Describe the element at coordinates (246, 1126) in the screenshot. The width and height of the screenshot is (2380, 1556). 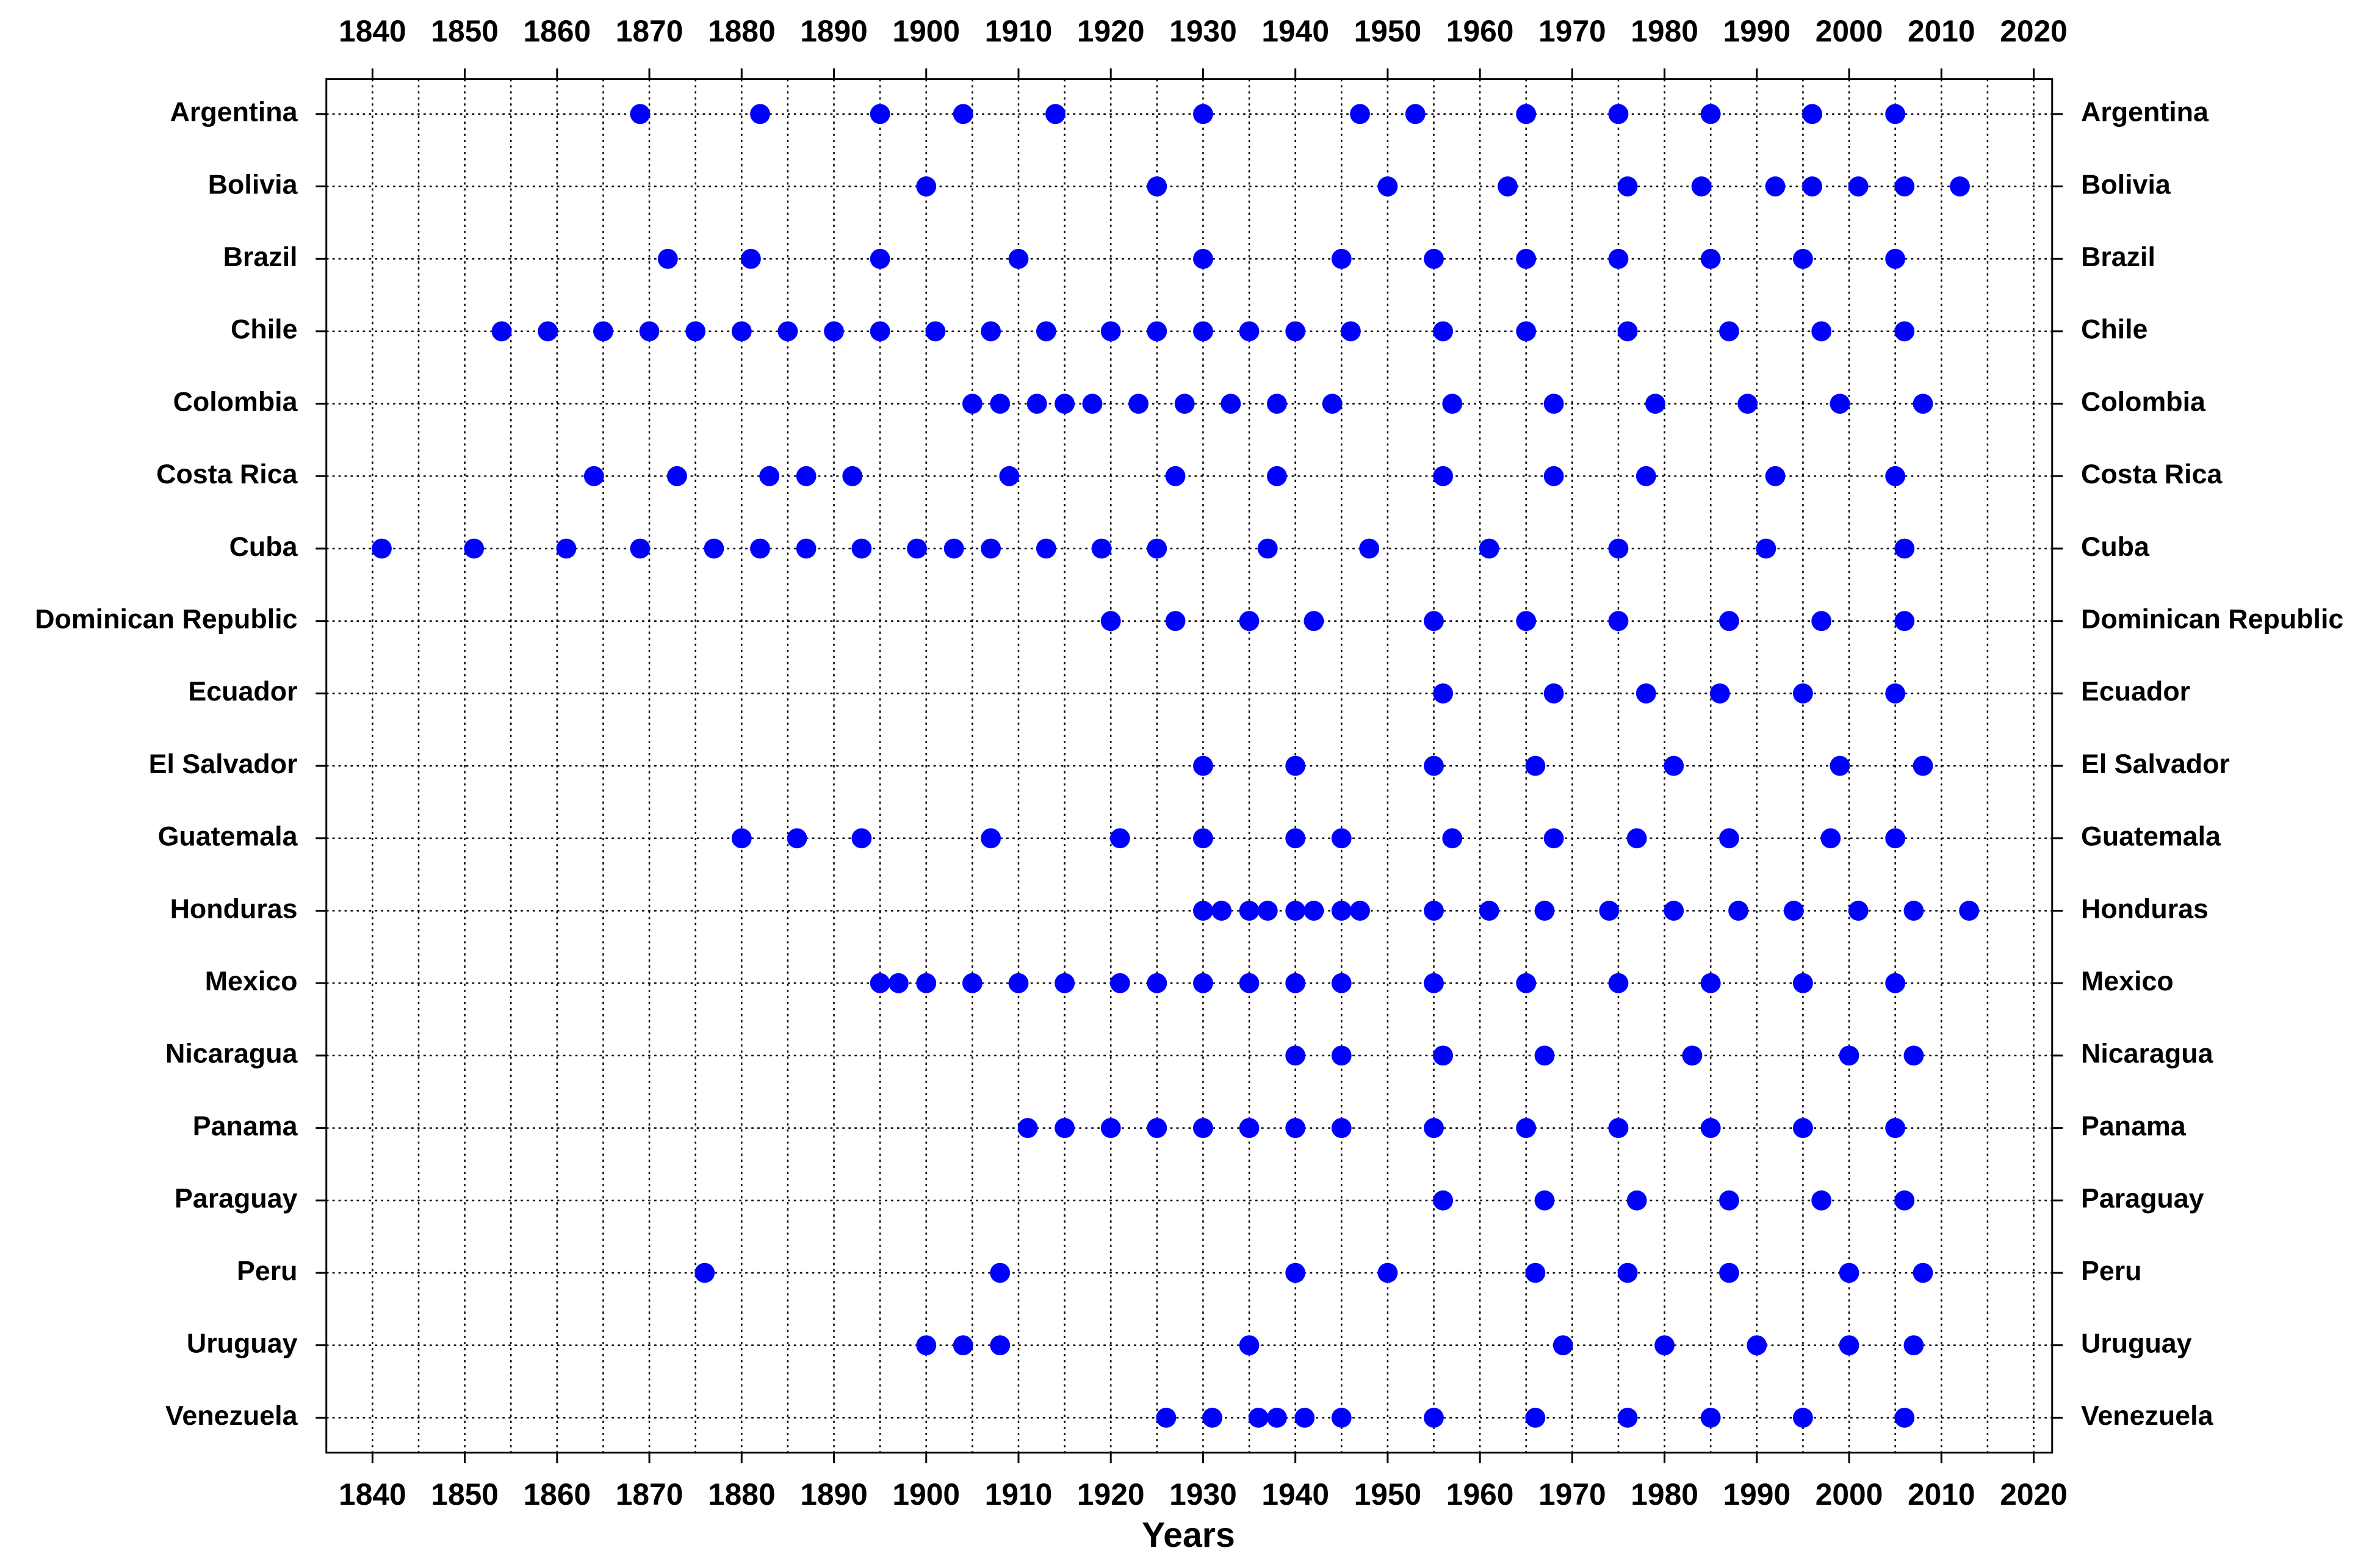
I see `row-label: Panama` at that location.